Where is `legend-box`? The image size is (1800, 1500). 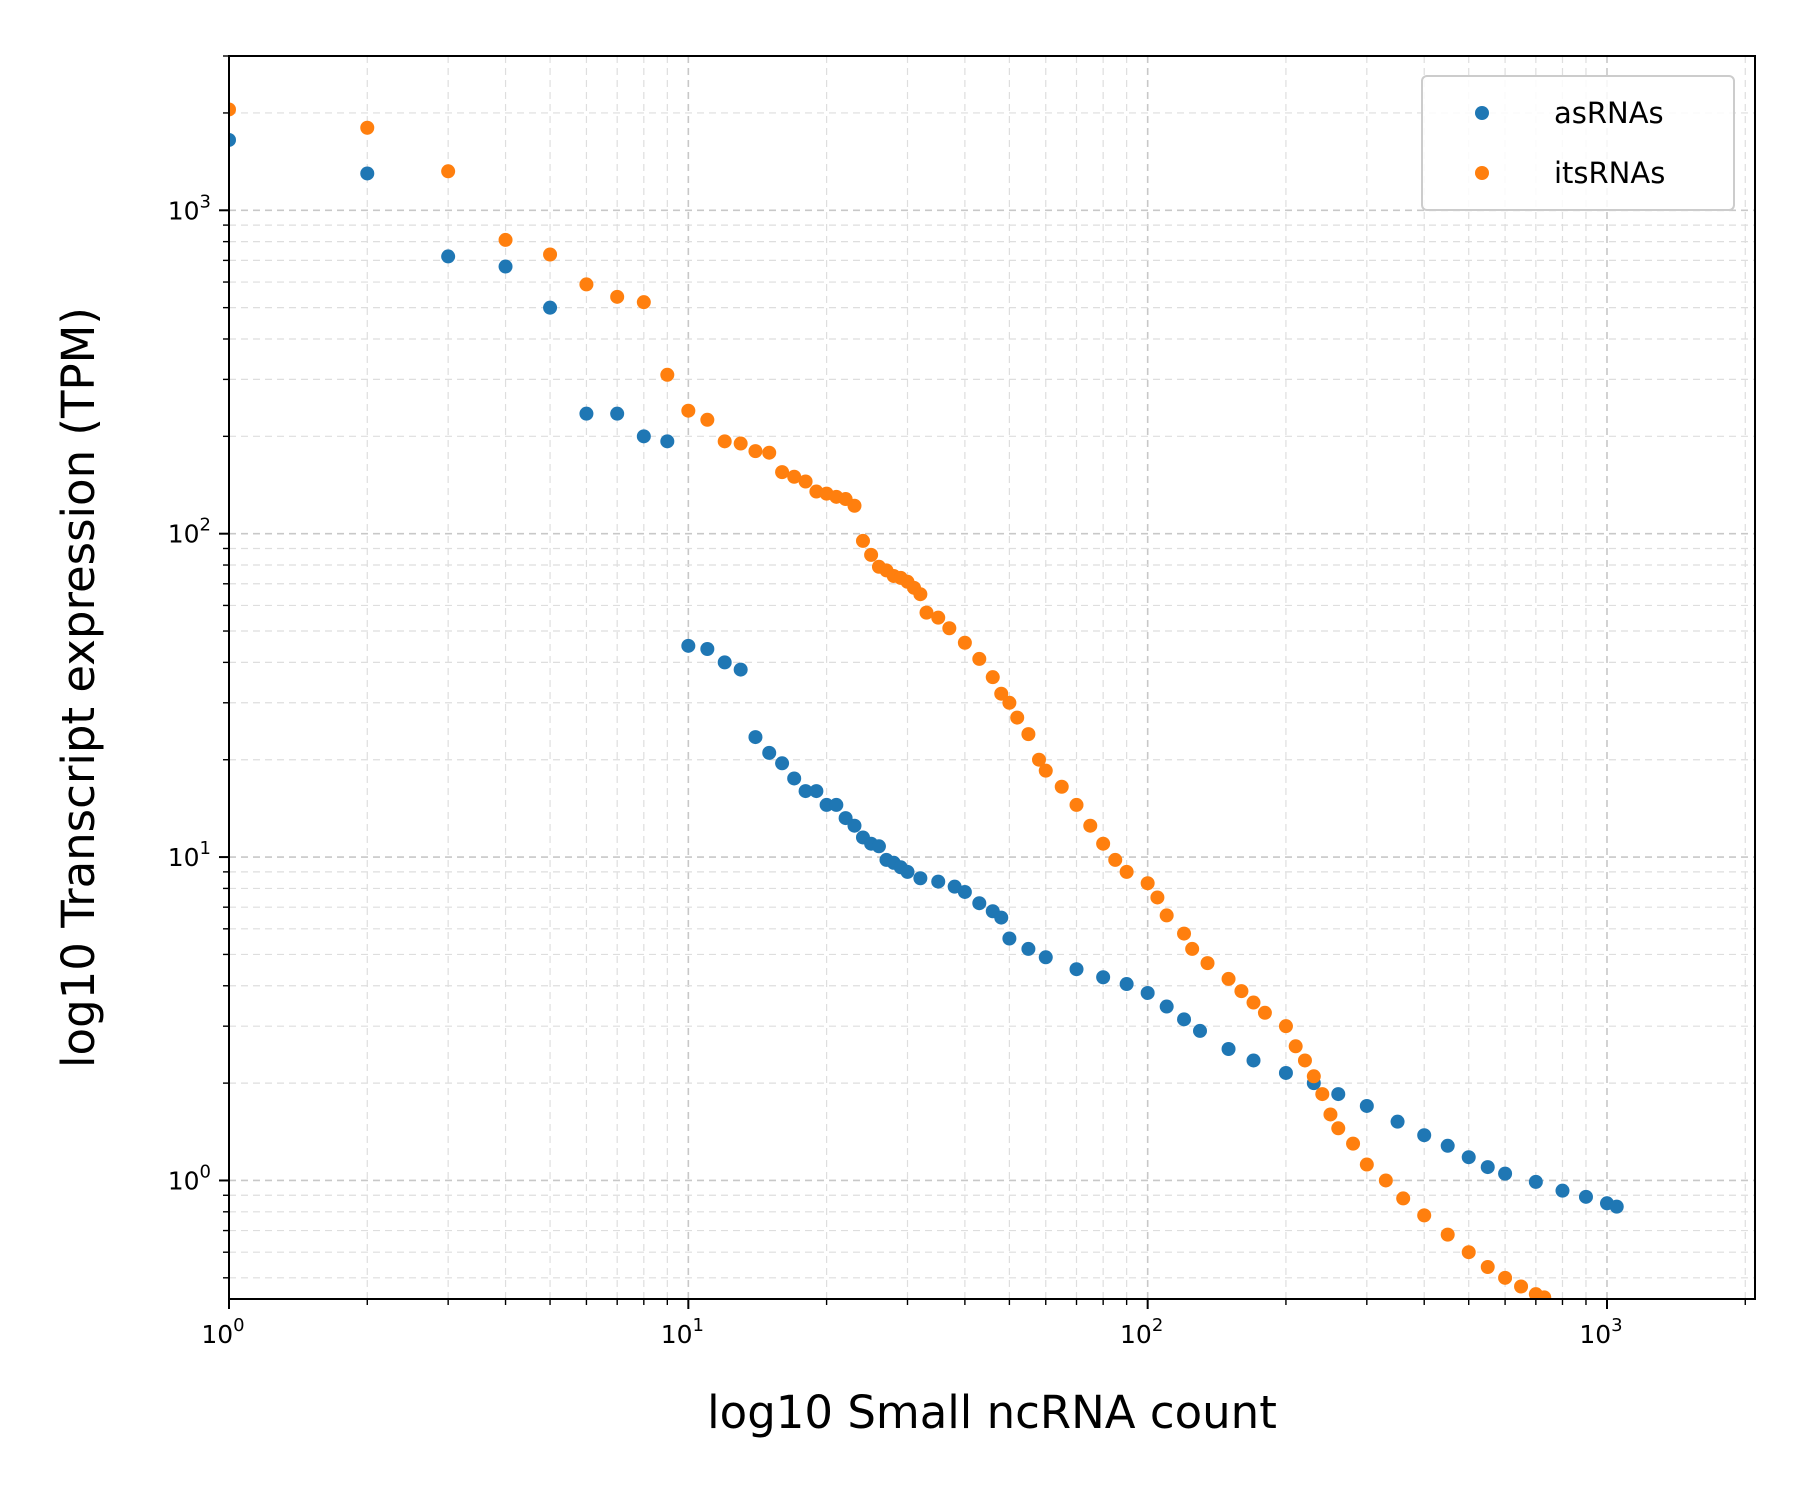 legend-box is located at coordinates (1578, 143).